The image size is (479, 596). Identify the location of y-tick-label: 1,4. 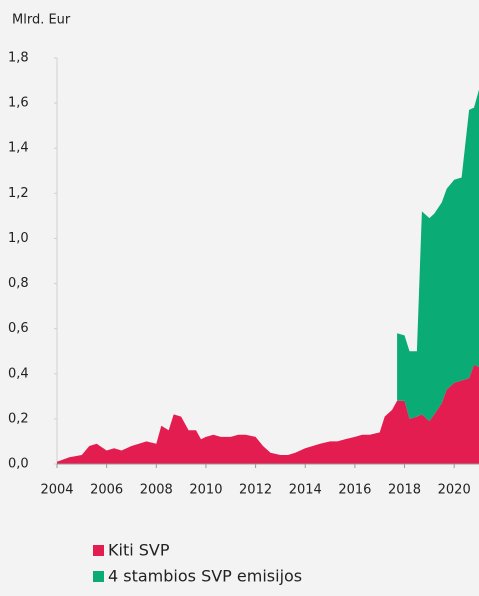
(18, 148).